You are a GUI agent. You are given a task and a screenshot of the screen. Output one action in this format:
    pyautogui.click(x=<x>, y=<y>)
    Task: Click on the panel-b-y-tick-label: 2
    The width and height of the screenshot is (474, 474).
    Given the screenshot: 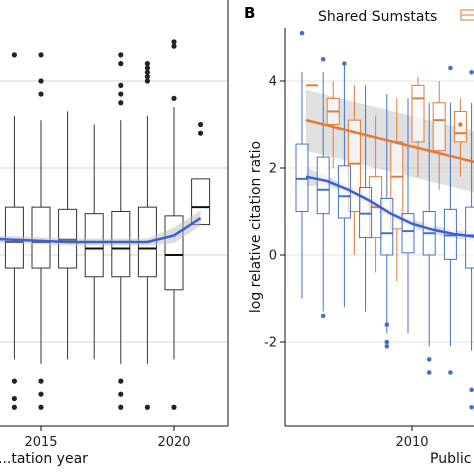 What is the action you would take?
    pyautogui.click(x=273, y=169)
    